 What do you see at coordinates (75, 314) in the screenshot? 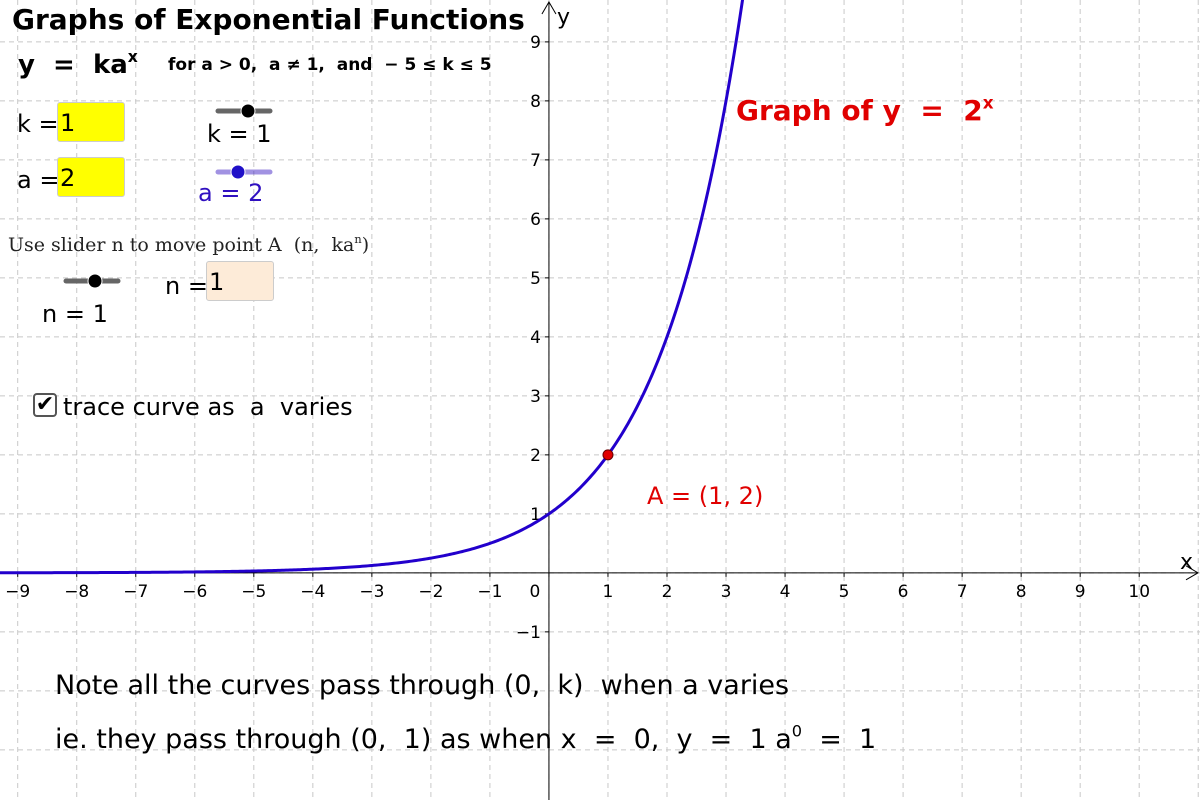
I see `slider-label: n = 1` at bounding box center [75, 314].